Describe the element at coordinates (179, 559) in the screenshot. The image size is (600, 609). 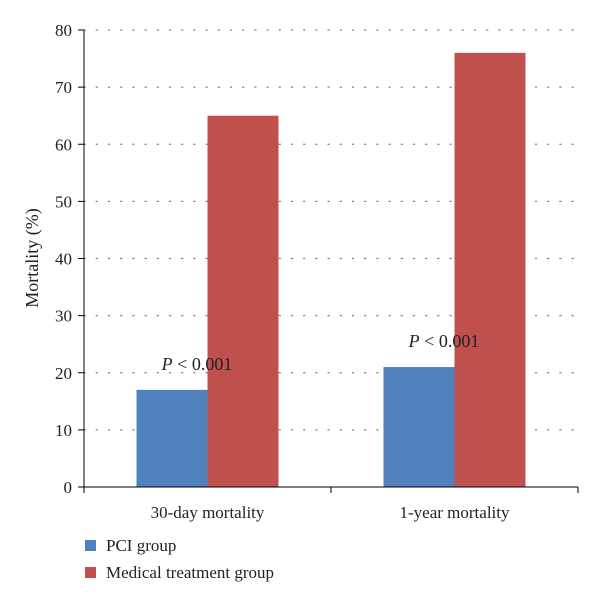
I see `legend: PCI group Medical treatment group` at that location.